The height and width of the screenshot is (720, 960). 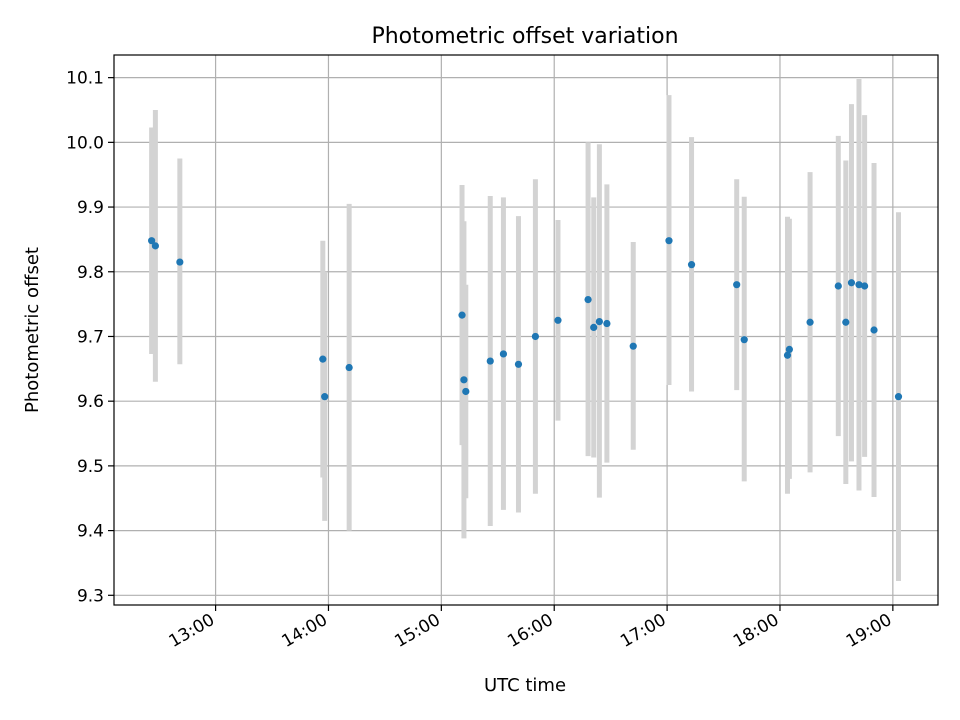 I want to click on x-axis-title: UTC time, so click(x=525, y=685).